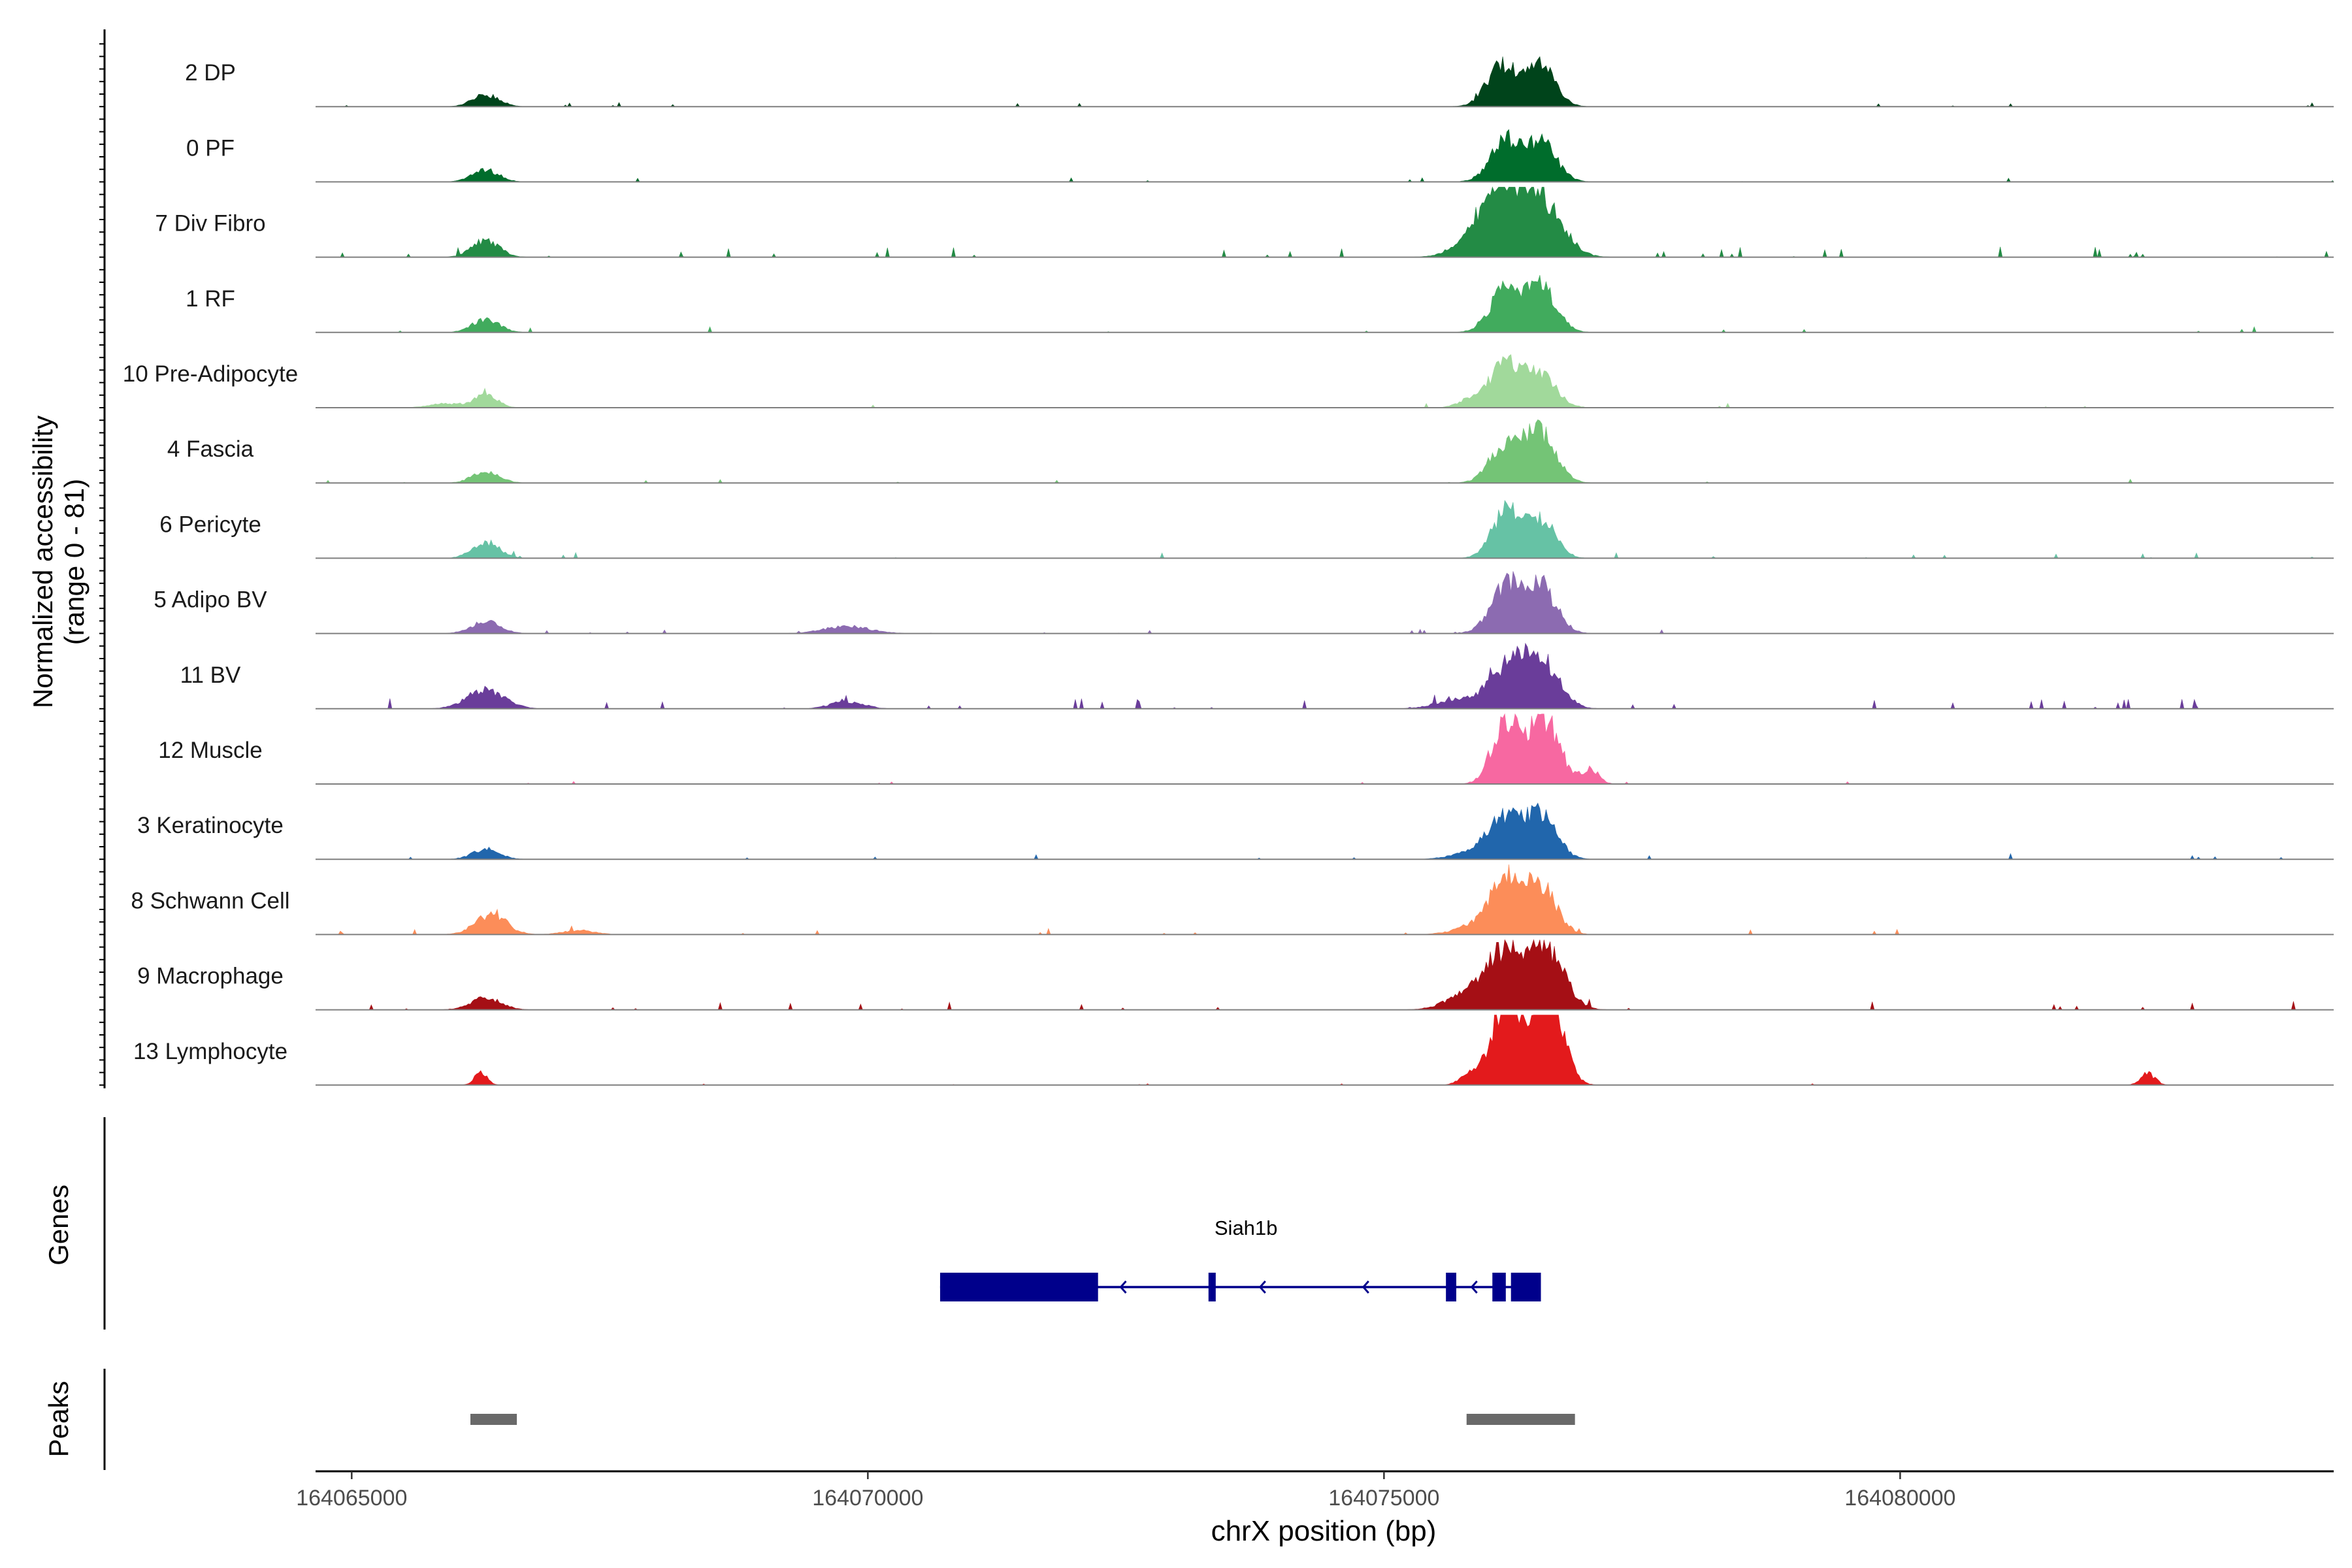 The image size is (2352, 1568). I want to click on track-10-pre-adipocyte: 10 Pre-Adipocyte, so click(1228, 381).